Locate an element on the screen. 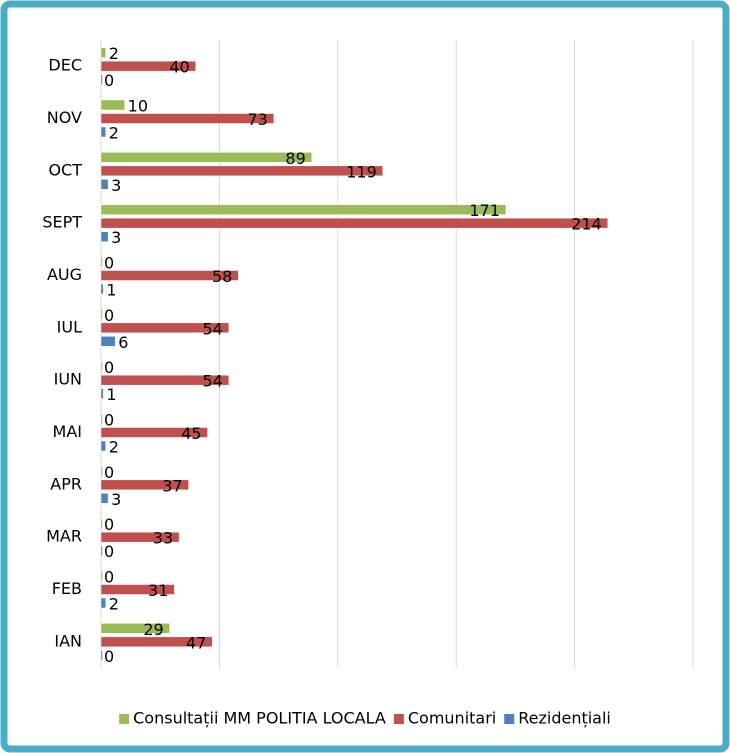  y-tick-label: APR is located at coordinates (66, 483).